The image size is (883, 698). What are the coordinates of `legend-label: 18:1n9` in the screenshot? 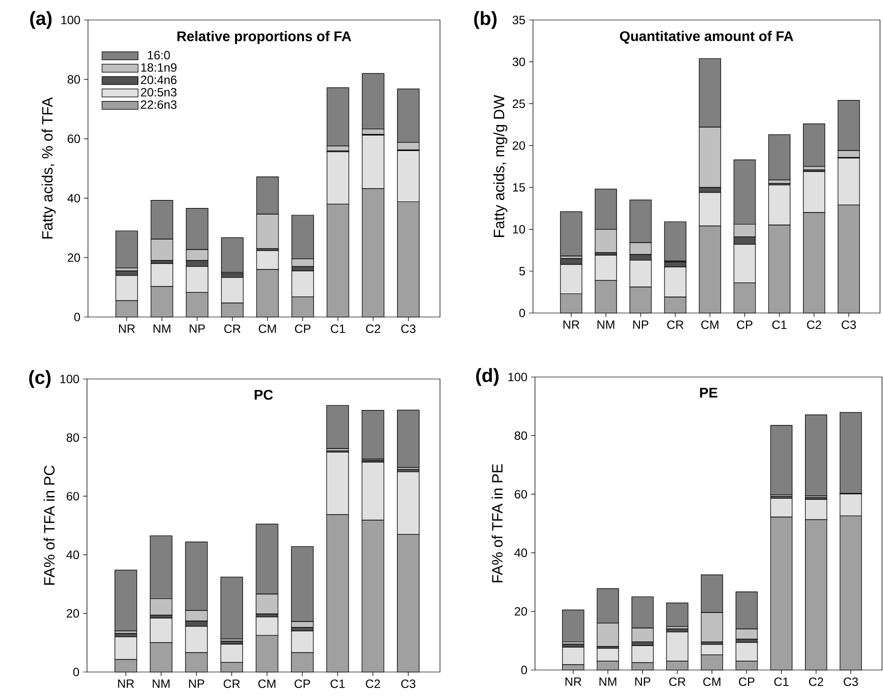 It's located at (158, 67).